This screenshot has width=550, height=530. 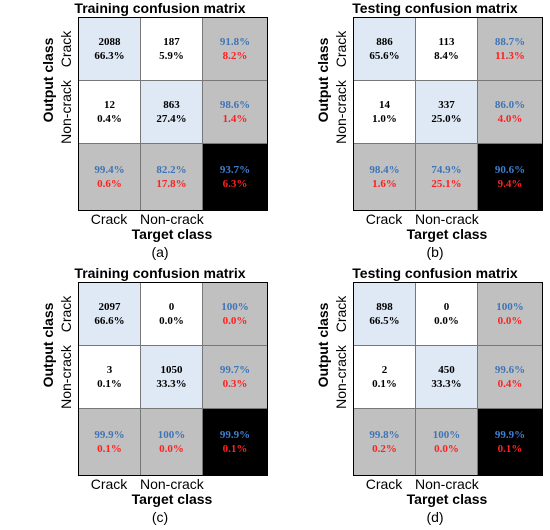 What do you see at coordinates (446, 184) in the screenshot?
I see `error-value: 25.1%` at bounding box center [446, 184].